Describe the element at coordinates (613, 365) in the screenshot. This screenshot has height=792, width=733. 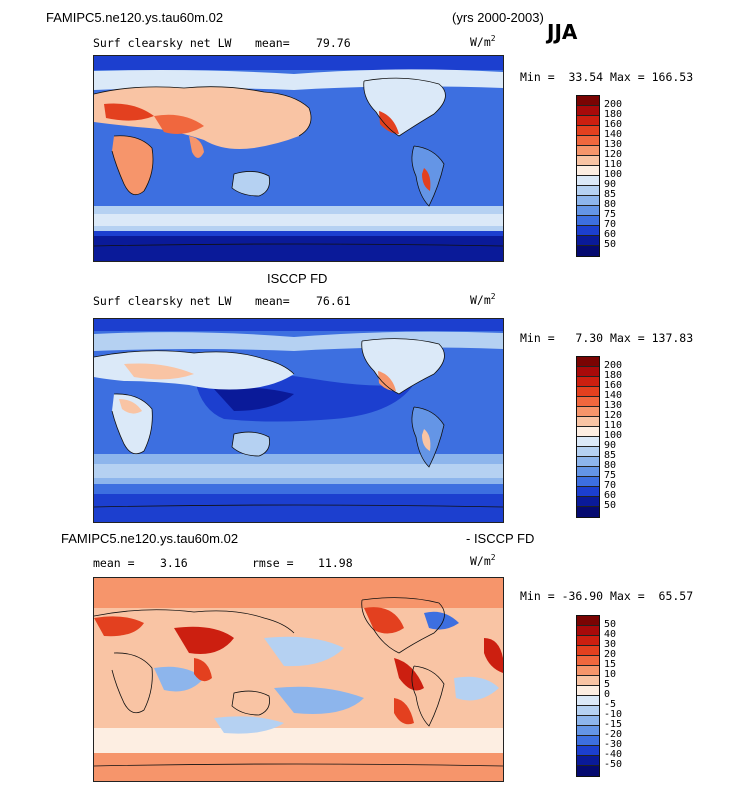
I see `colorbar-level-label: 200` at that location.